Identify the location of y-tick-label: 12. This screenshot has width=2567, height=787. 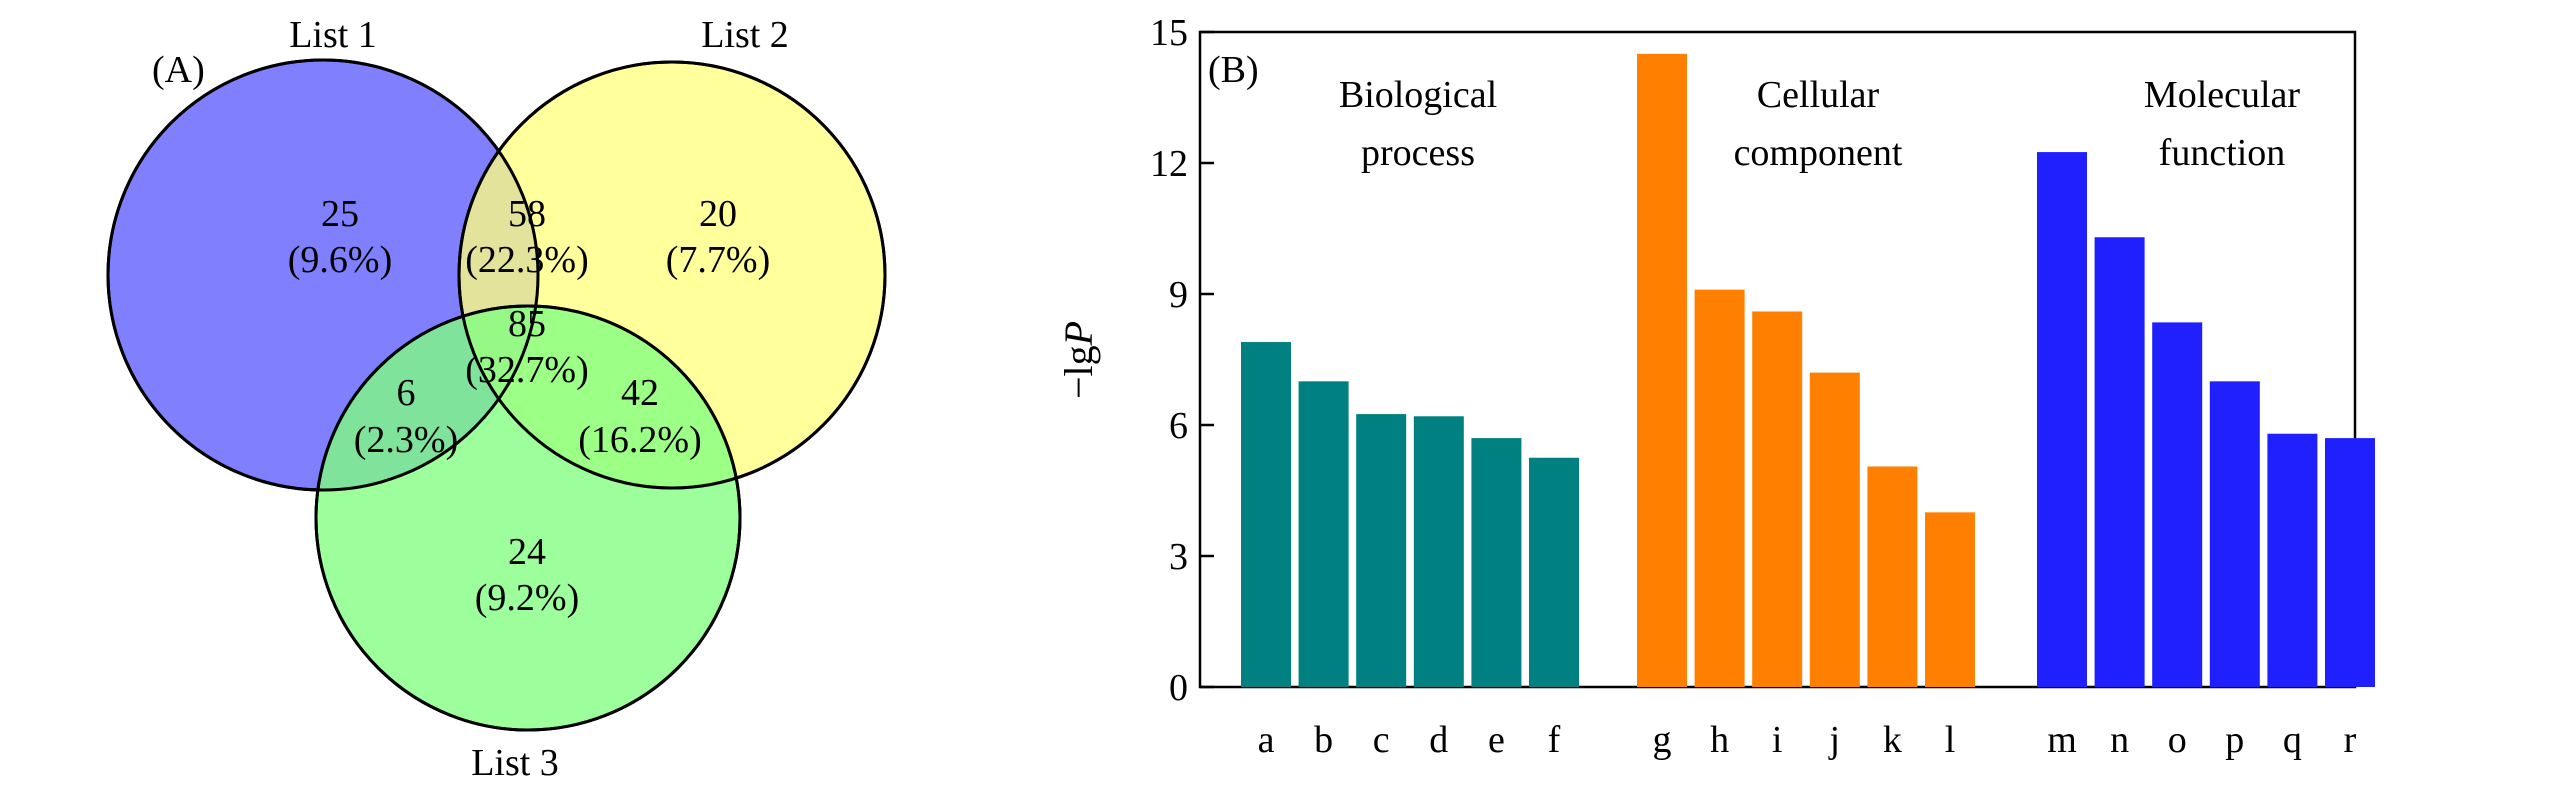
(1169, 164).